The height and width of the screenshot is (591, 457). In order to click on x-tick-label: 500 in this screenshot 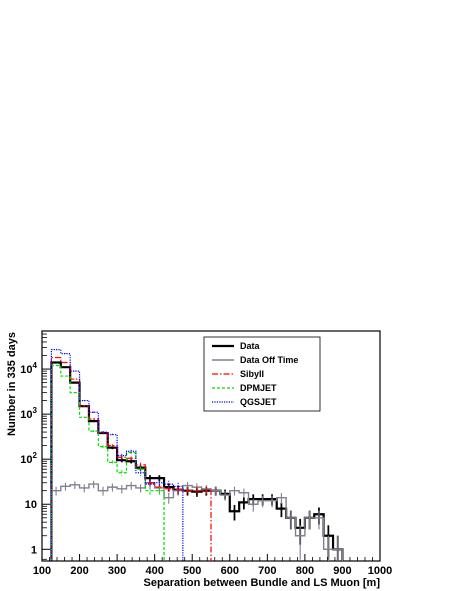, I will do `click(192, 571)`.